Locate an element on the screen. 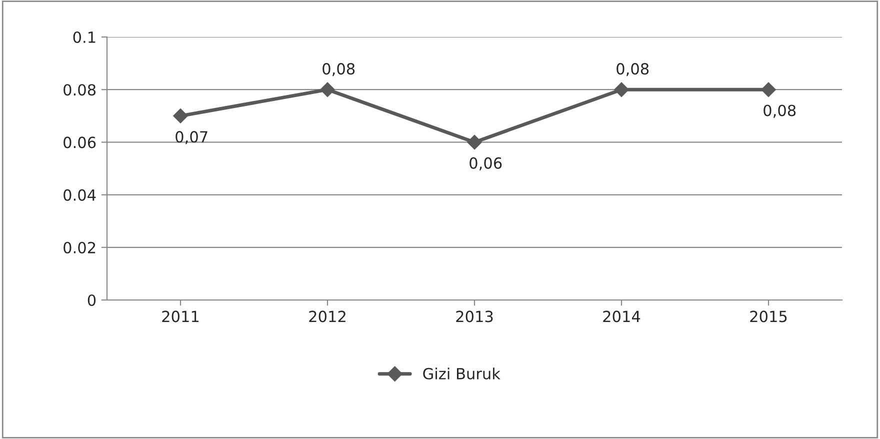  x-tick-label: 2015 is located at coordinates (768, 316).